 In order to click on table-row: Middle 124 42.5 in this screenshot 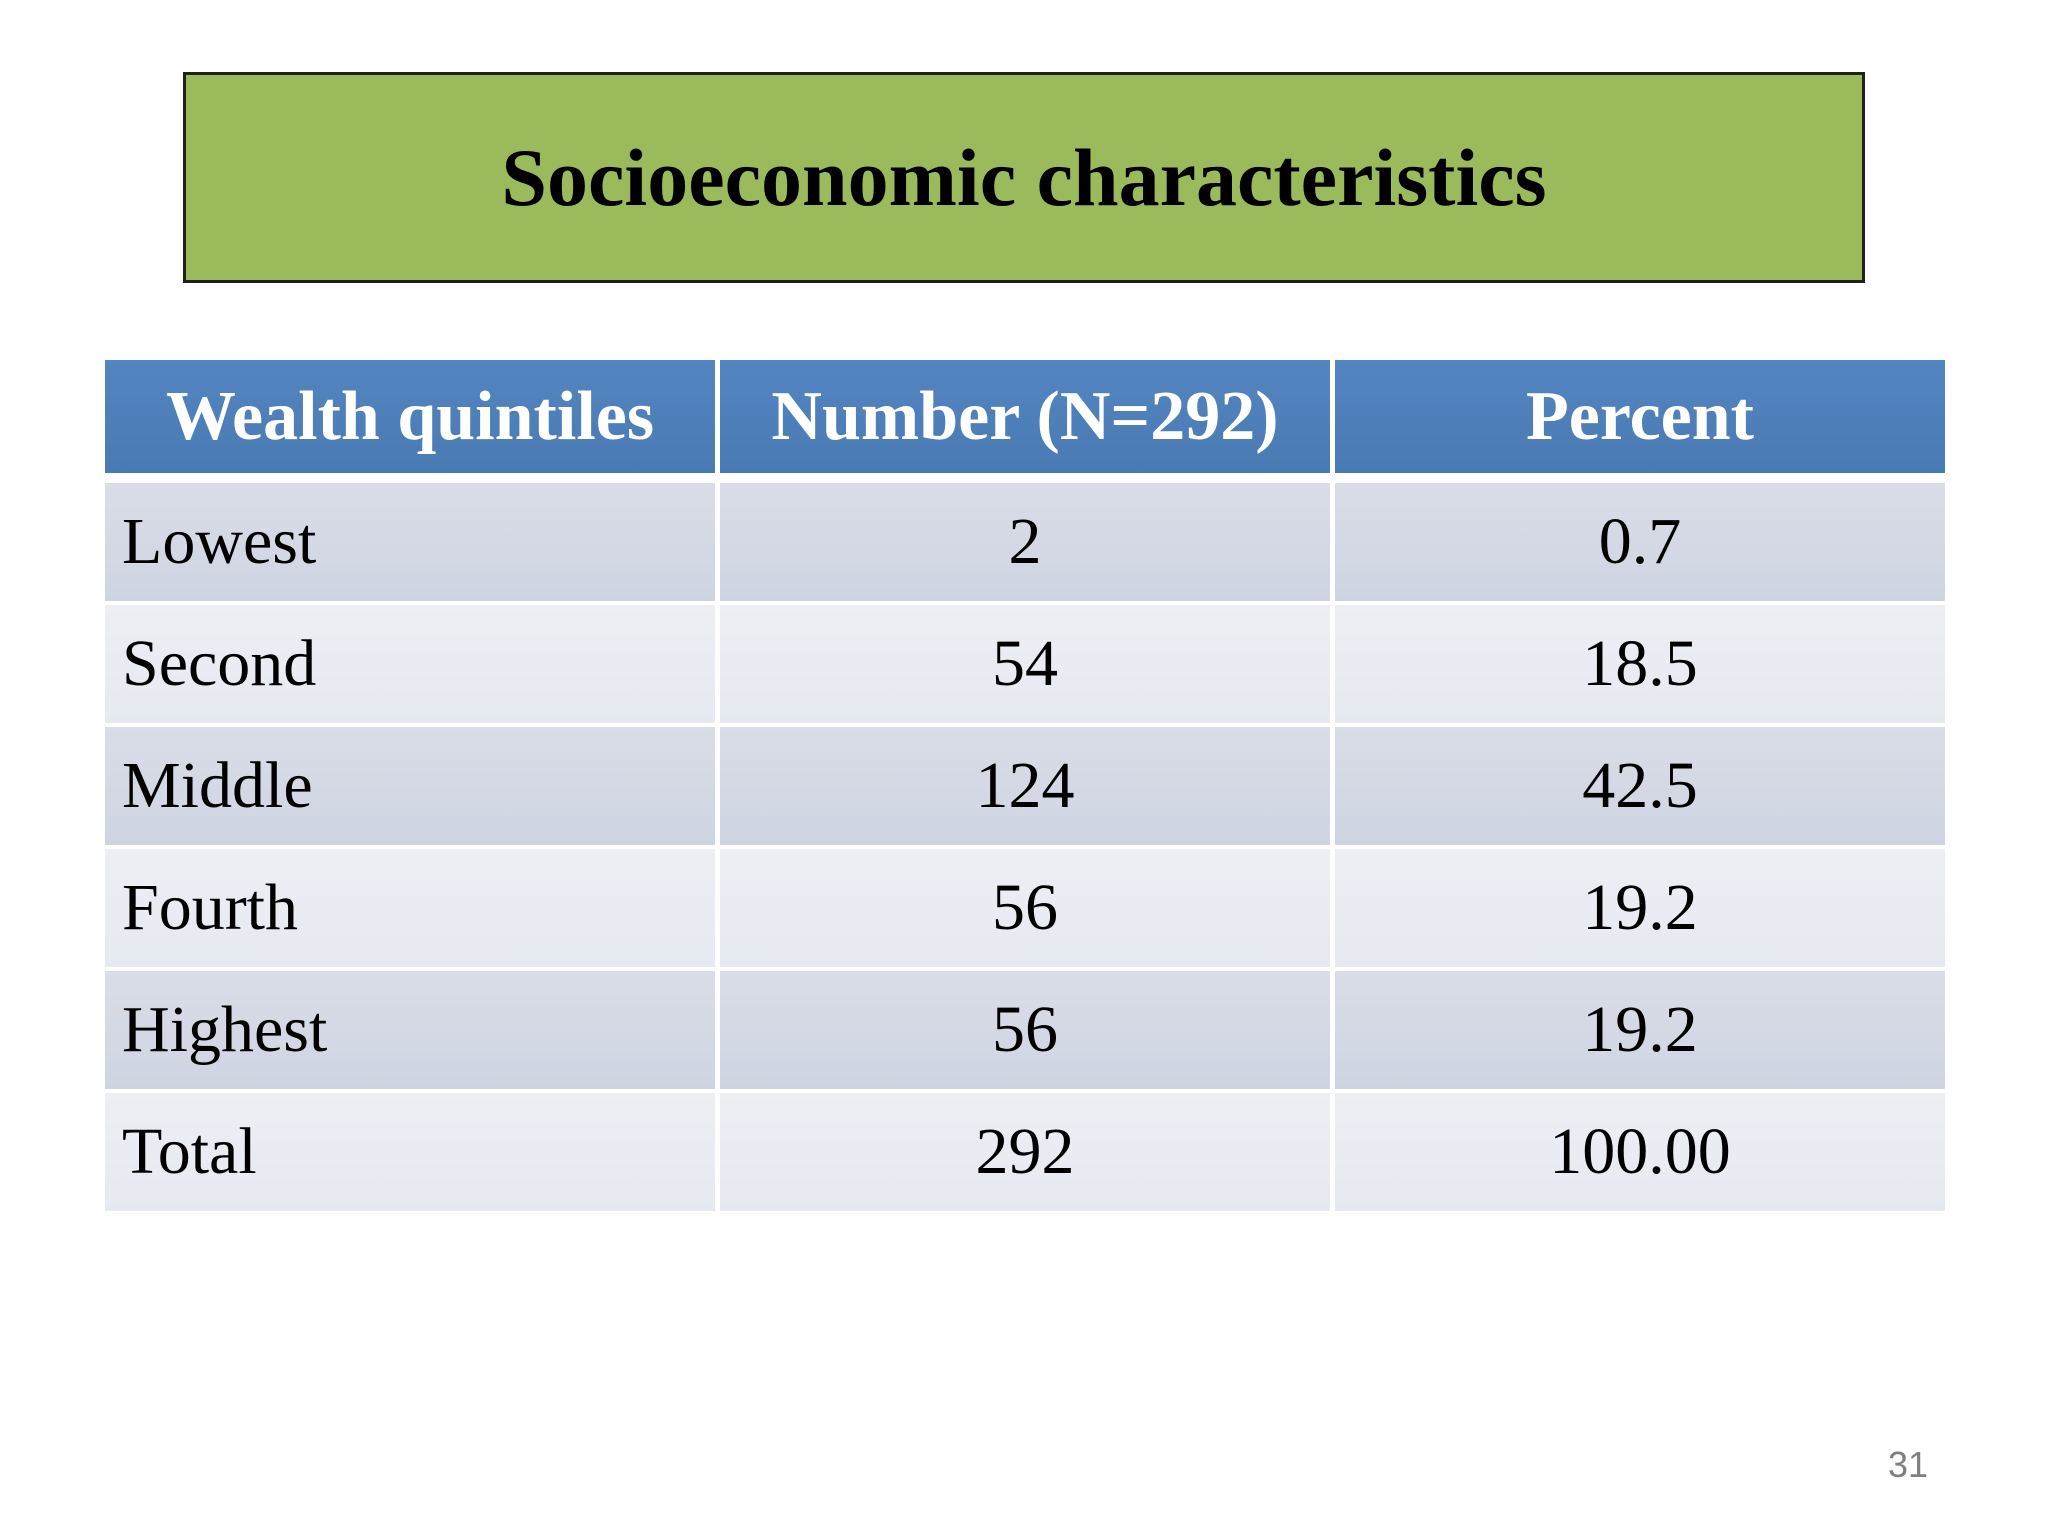, I will do `click(1025, 786)`.